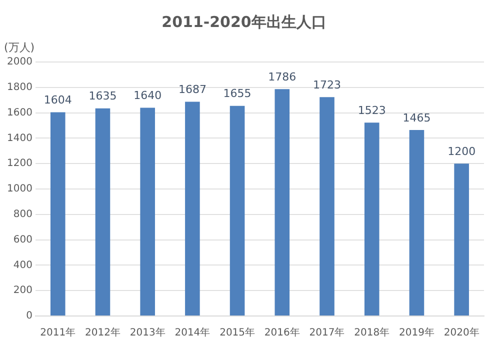 Image resolution: width=500 pixels, height=362 pixels. What do you see at coordinates (19, 62) in the screenshot?
I see `y-tick-label: 2000` at bounding box center [19, 62].